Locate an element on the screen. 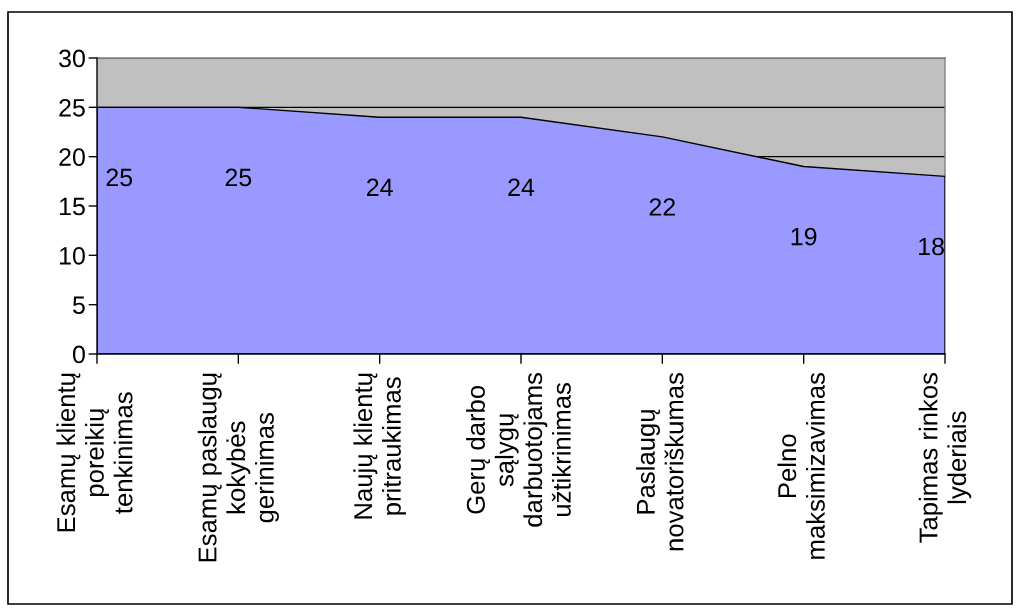 The height and width of the screenshot is (609, 1020). y-tick-label: 15 is located at coordinates (72, 206).